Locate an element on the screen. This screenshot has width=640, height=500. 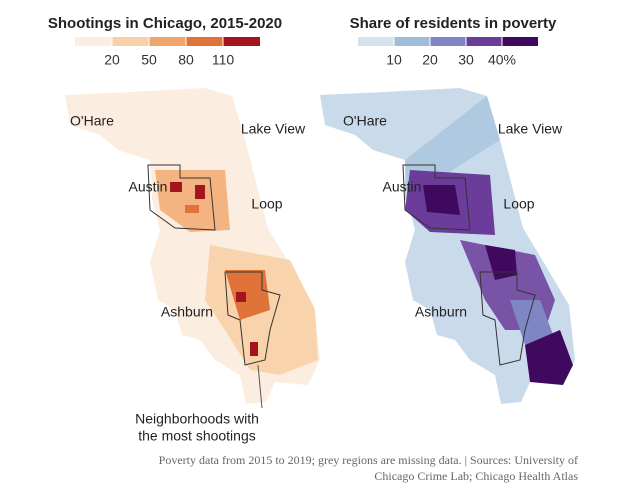
legend-title: Shootings in Chicago, 2015-2020 is located at coordinates (165, 23).